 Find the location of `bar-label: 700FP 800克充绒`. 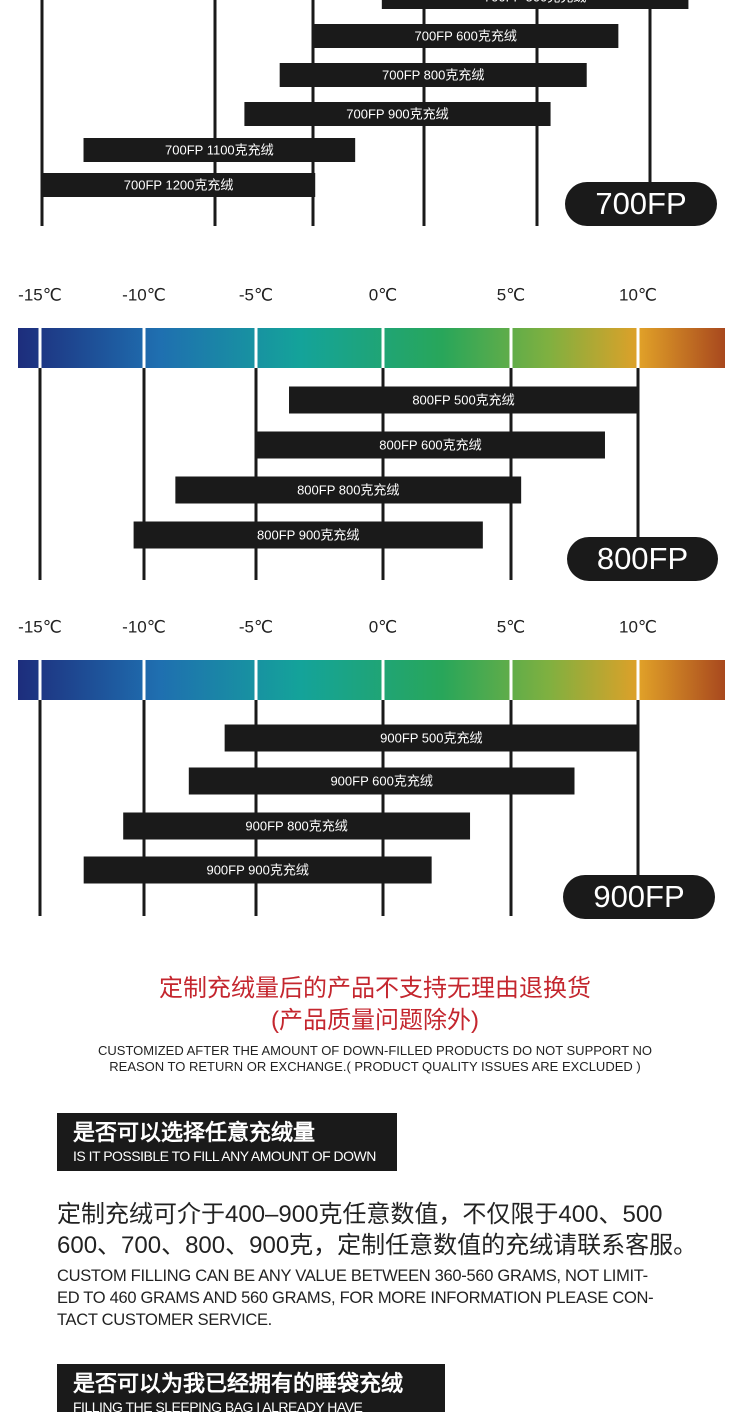

bar-label: 700FP 800克充绒 is located at coordinates (433, 74).